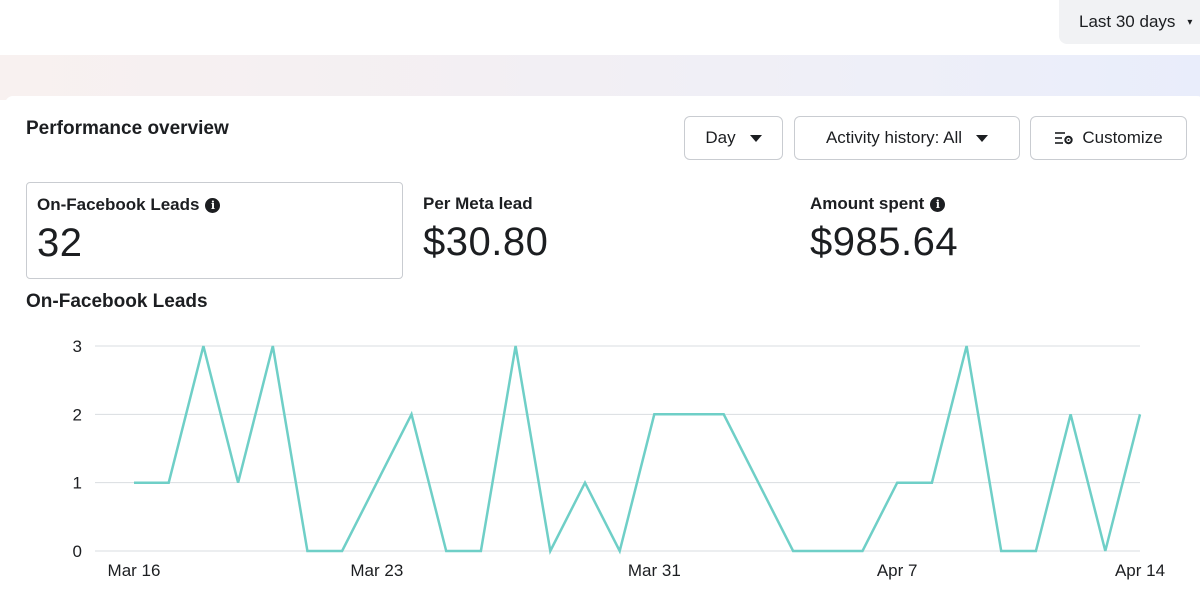 The height and width of the screenshot is (616, 1200). I want to click on date-range-label: Last 30 days, so click(1127, 21).